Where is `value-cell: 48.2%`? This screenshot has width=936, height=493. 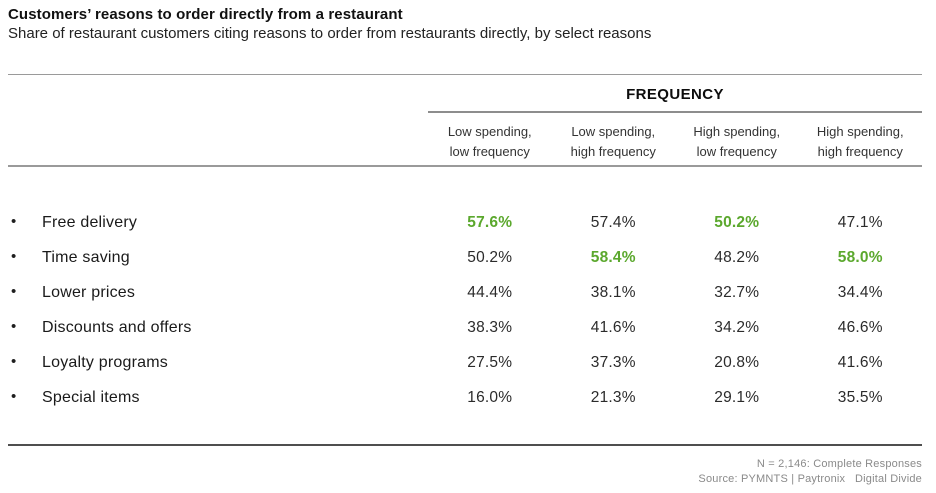
value-cell: 48.2% is located at coordinates (737, 257).